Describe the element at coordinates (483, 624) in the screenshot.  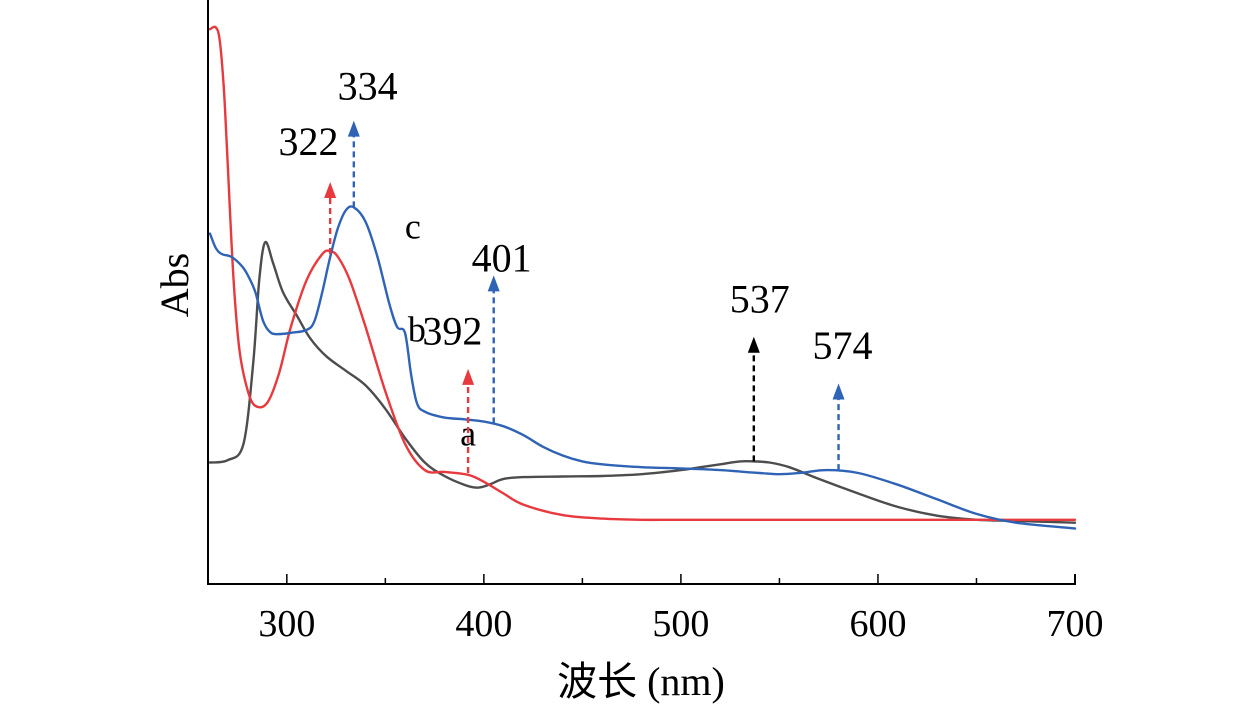
I see `x-tick-label-400: 400` at that location.